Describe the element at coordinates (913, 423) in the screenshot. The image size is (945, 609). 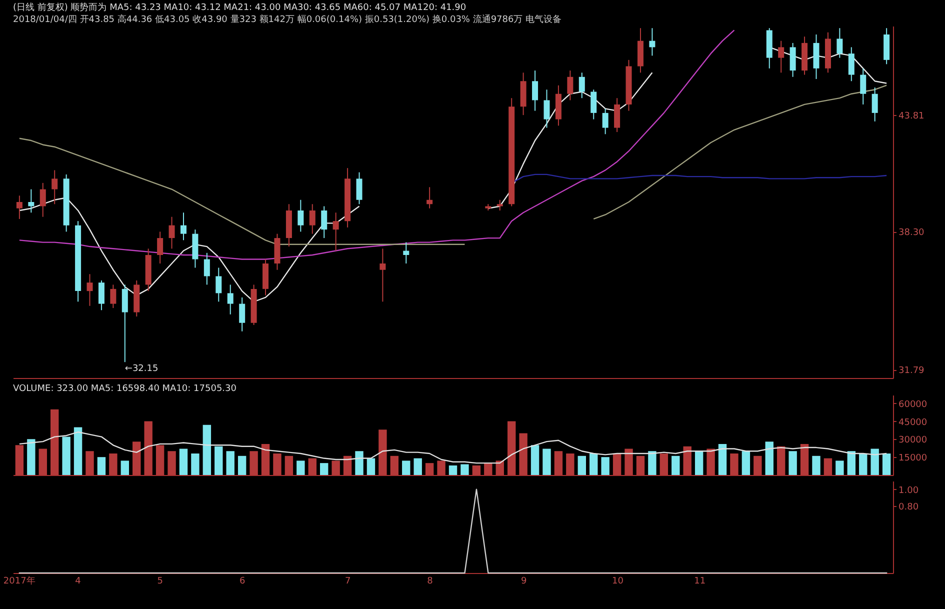
I see `y-tick-label: 45000` at that location.